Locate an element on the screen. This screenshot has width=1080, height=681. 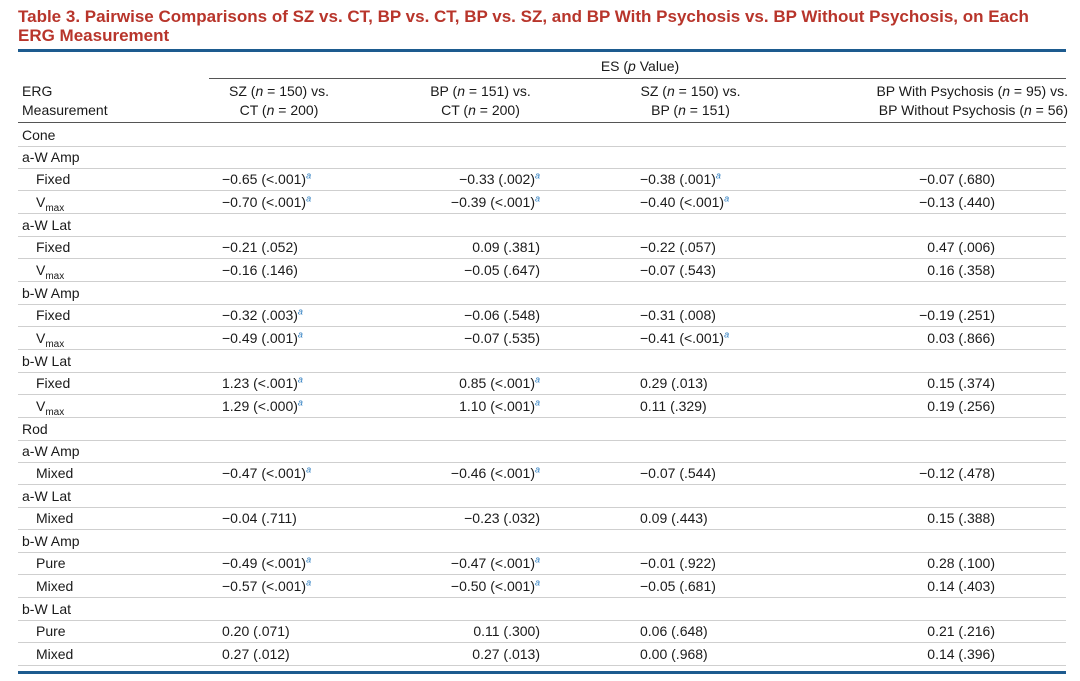
col-header-bp-ct: BP (n = 151) vs. CT (n = 200) is located at coordinates (480, 101).